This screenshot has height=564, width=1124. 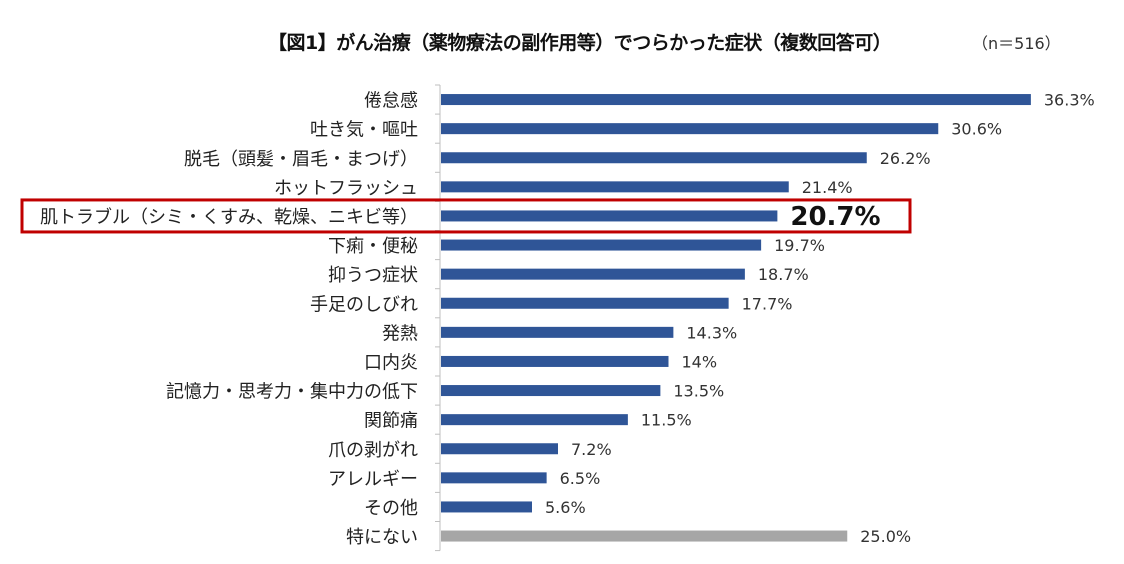 What do you see at coordinates (835, 217) in the screenshot?
I see `highlighted-value-label: 20.7%` at bounding box center [835, 217].